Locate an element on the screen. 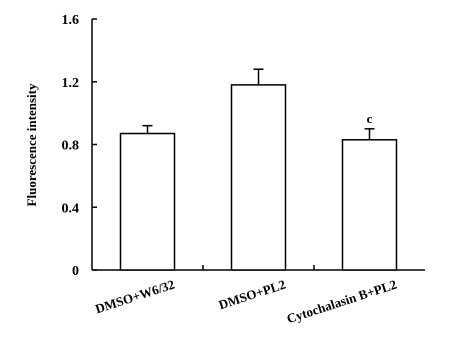 The height and width of the screenshot is (359, 451). significance-label: c is located at coordinates (370, 118).